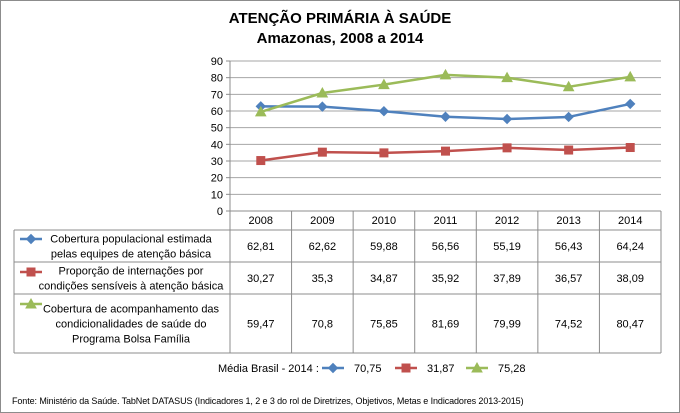 This screenshot has width=680, height=413. I want to click on data-label: 81,69, so click(446, 325).